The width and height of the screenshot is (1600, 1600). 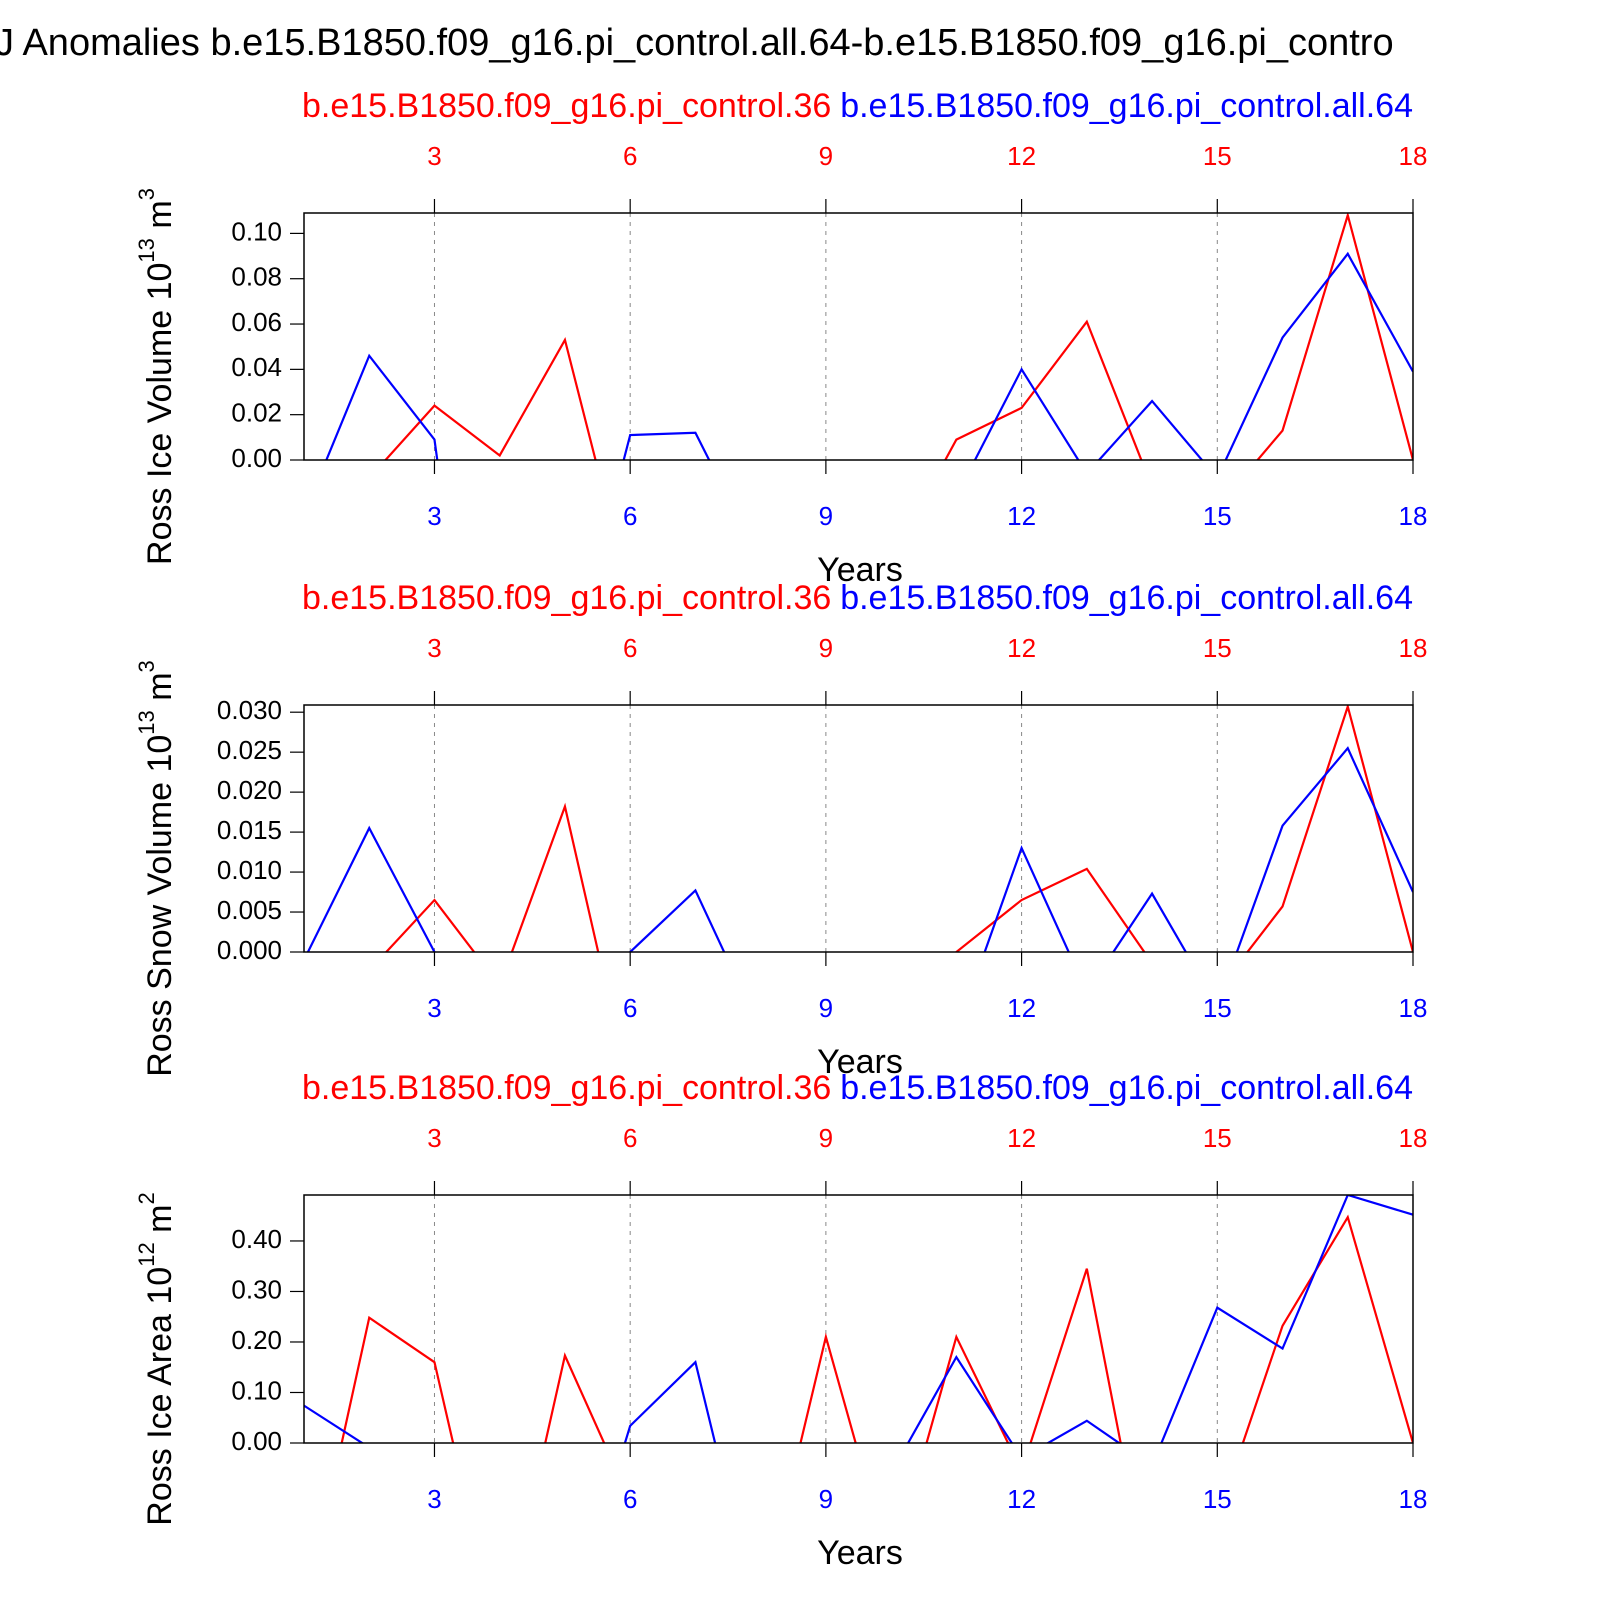 What do you see at coordinates (249, 870) in the screenshot?
I see `y-tick-label: 0.010` at bounding box center [249, 870].